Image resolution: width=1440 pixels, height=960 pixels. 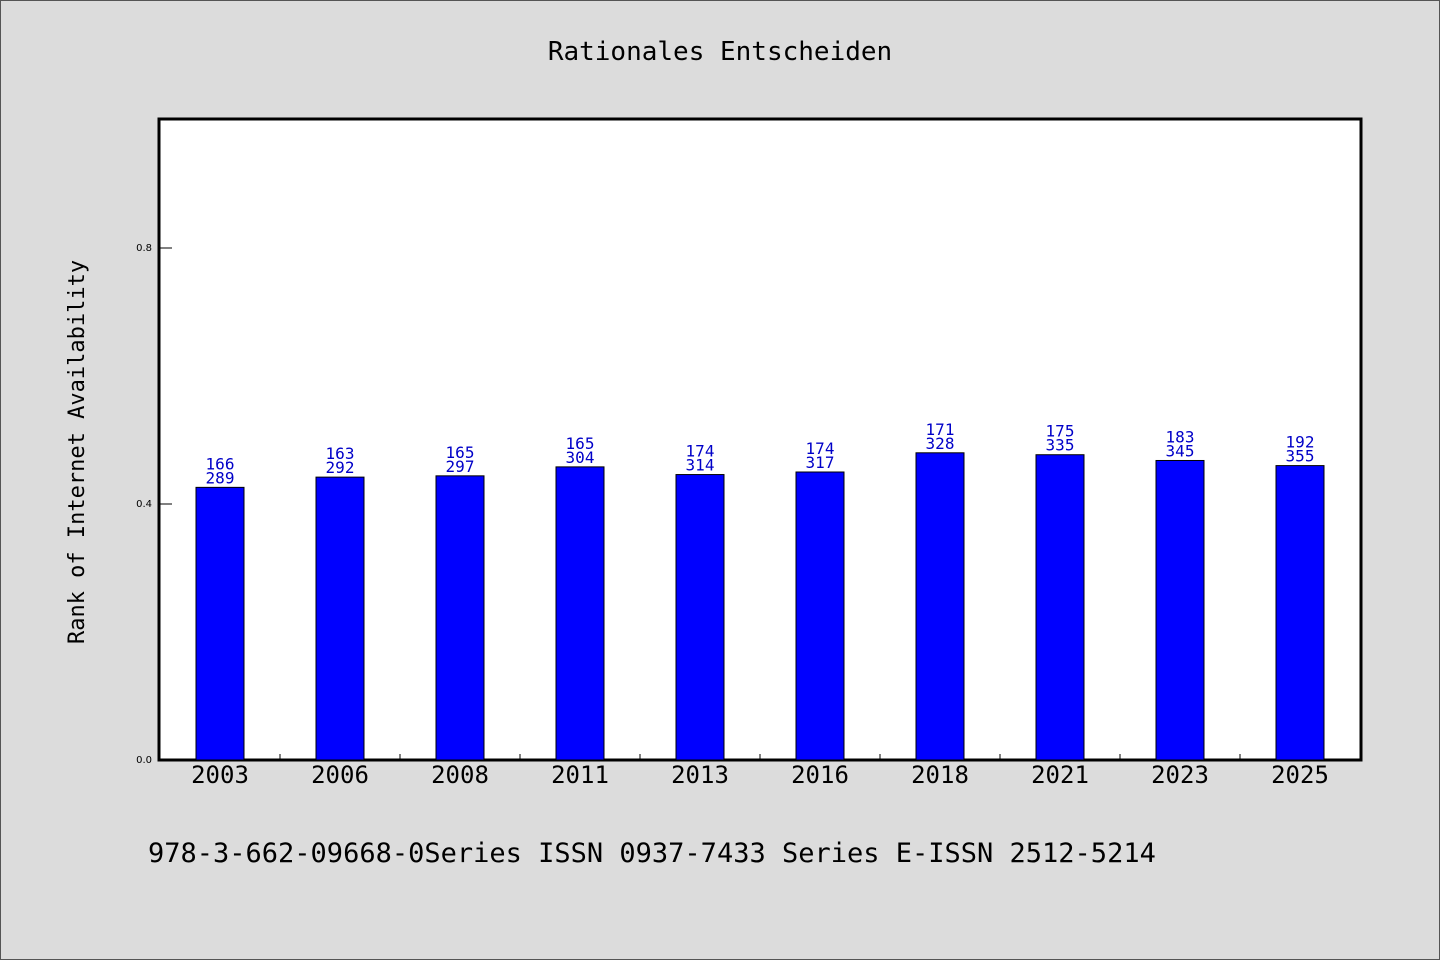 What do you see at coordinates (460, 466) in the screenshot?
I see `data-label-2008-1: 297` at bounding box center [460, 466].